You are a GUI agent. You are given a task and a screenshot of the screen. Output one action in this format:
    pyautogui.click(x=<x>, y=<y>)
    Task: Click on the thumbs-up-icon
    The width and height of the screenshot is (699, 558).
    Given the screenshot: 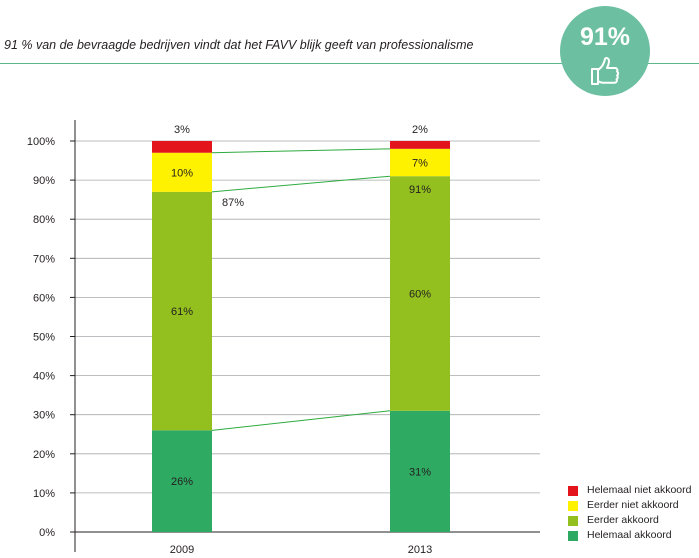 What is the action you would take?
    pyautogui.click(x=605, y=70)
    